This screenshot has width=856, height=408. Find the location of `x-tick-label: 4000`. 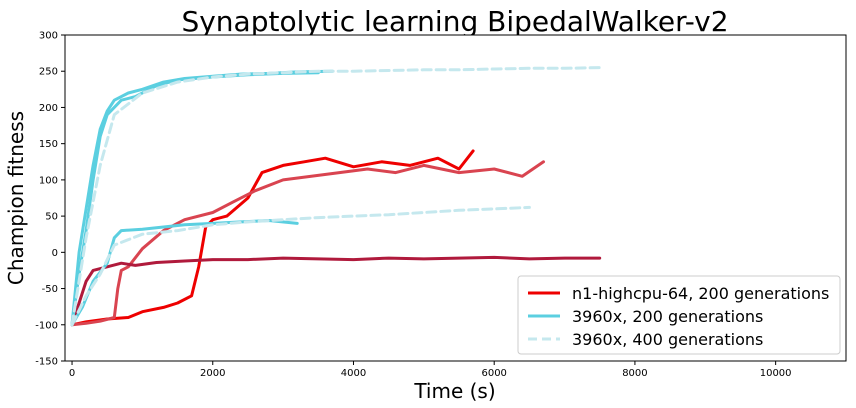

x-tick-label: 4000 is located at coordinates (353, 373).